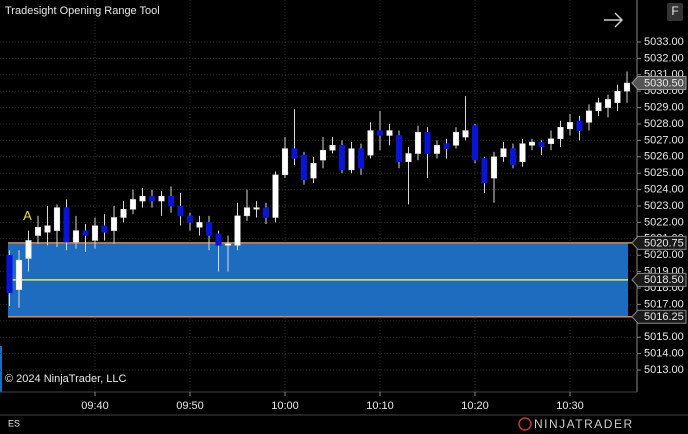 The image size is (688, 434). Describe the element at coordinates (664, 42) in the screenshot. I see `y-tick-label: 5033.00` at that location.